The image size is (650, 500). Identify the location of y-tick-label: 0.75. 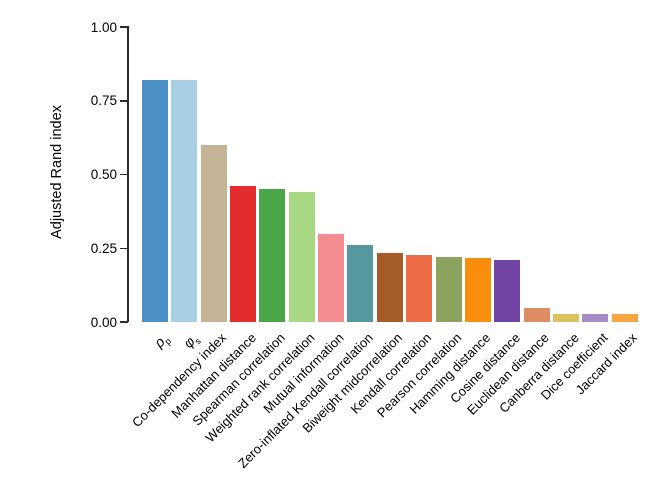
(103, 101).